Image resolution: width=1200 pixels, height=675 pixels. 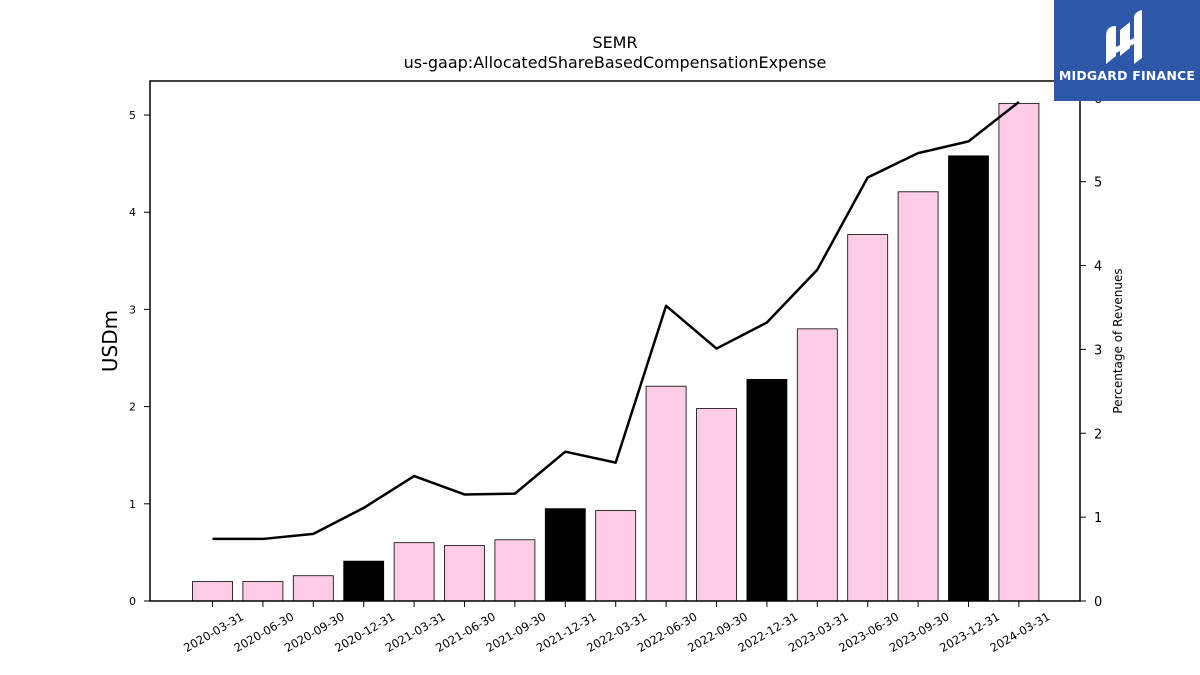 I want to click on y2-tick-label: 3, so click(x=1098, y=350).